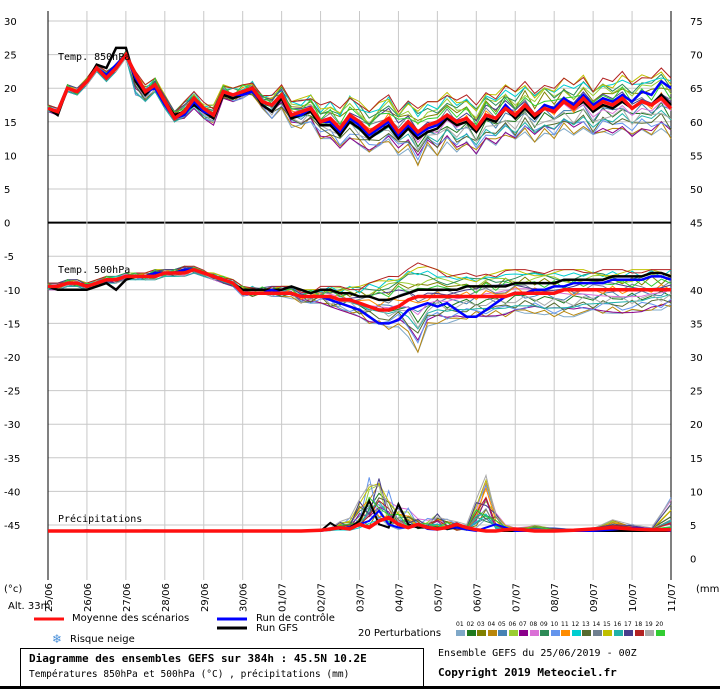  Describe the element at coordinates (477, 597) in the screenshot. I see `date-tick-label: 06/07` at that location.